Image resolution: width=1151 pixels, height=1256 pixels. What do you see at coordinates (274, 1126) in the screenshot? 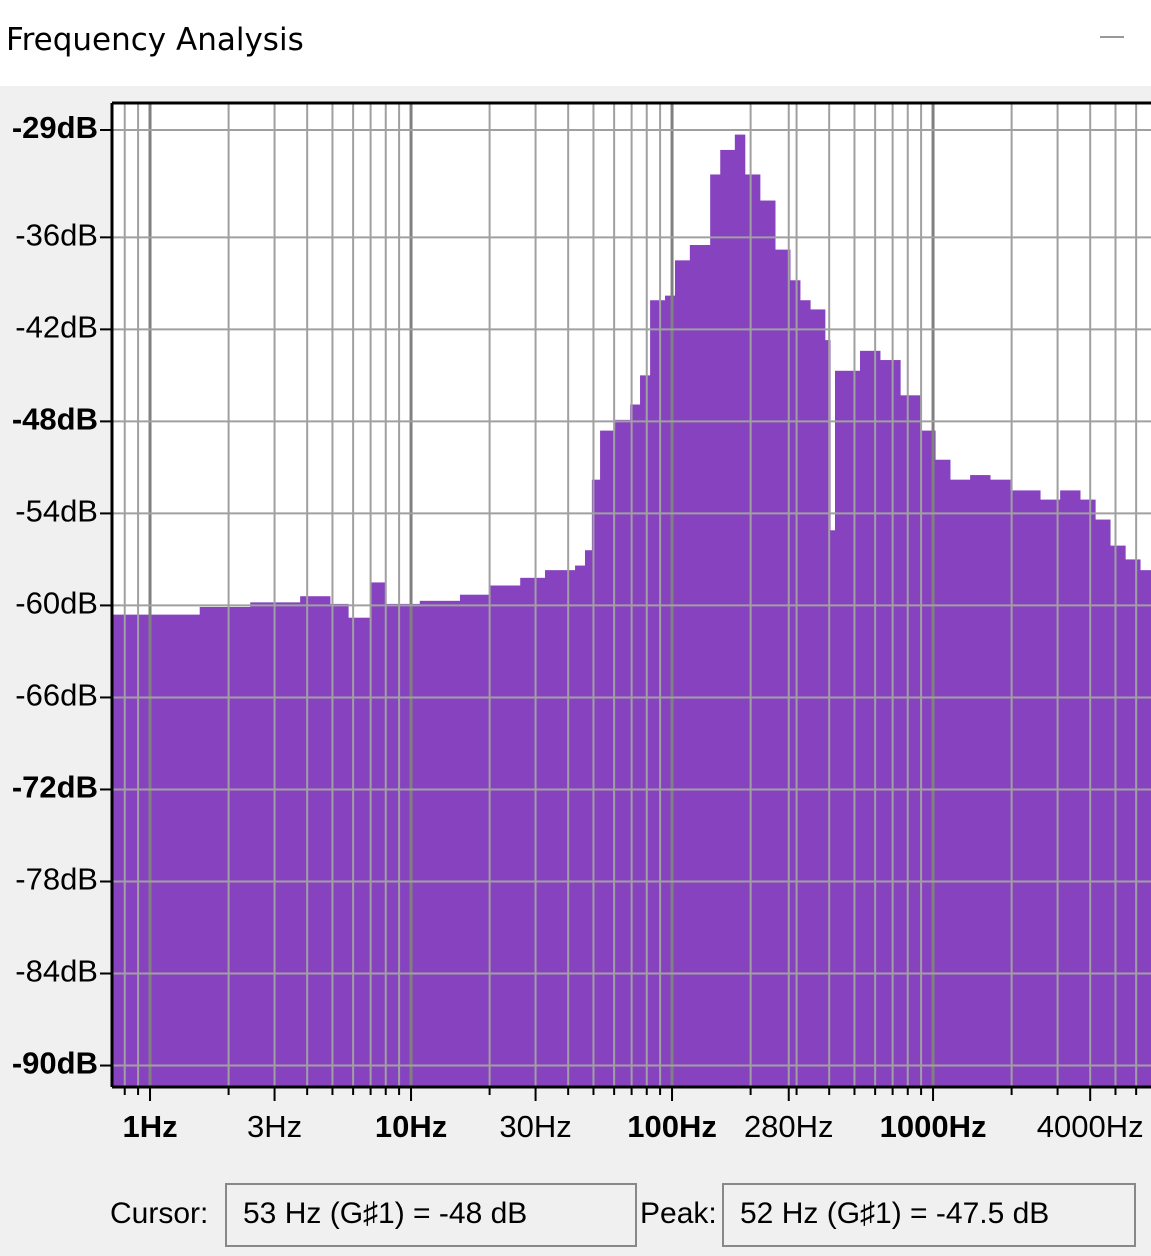
I see `x-tick-label: 3Hz` at bounding box center [274, 1126].